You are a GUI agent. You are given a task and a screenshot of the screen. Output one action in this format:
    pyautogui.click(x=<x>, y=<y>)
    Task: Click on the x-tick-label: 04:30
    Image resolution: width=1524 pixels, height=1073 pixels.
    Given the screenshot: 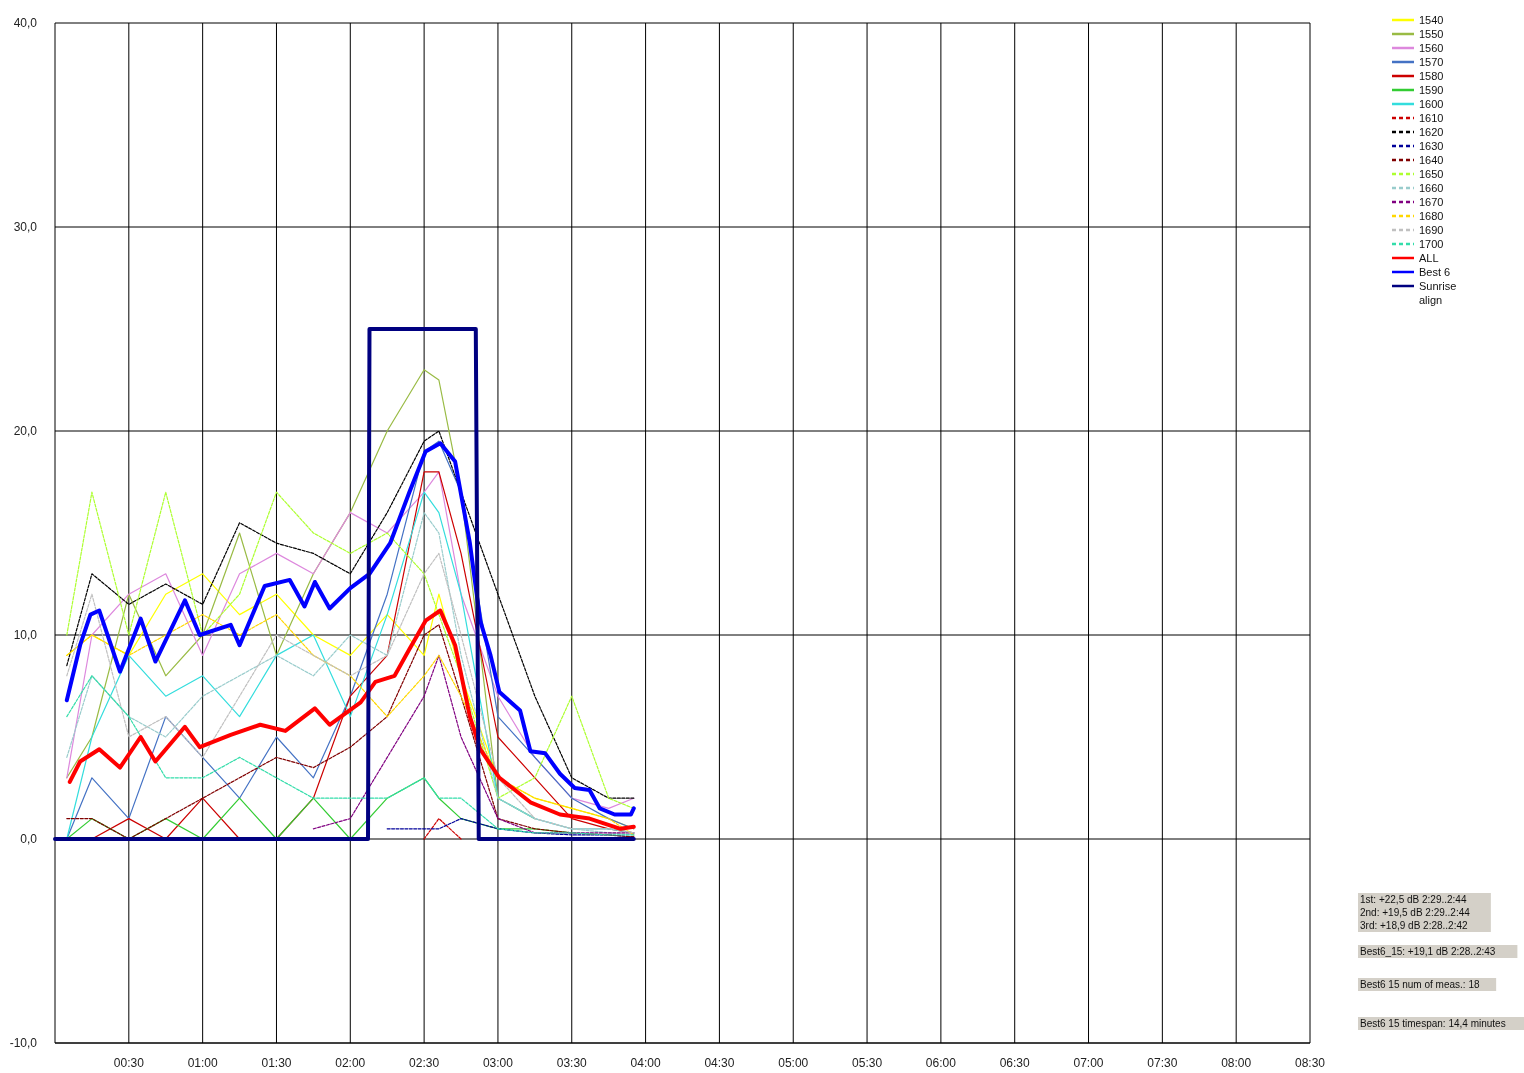 What is the action you would take?
    pyautogui.click(x=719, y=1063)
    